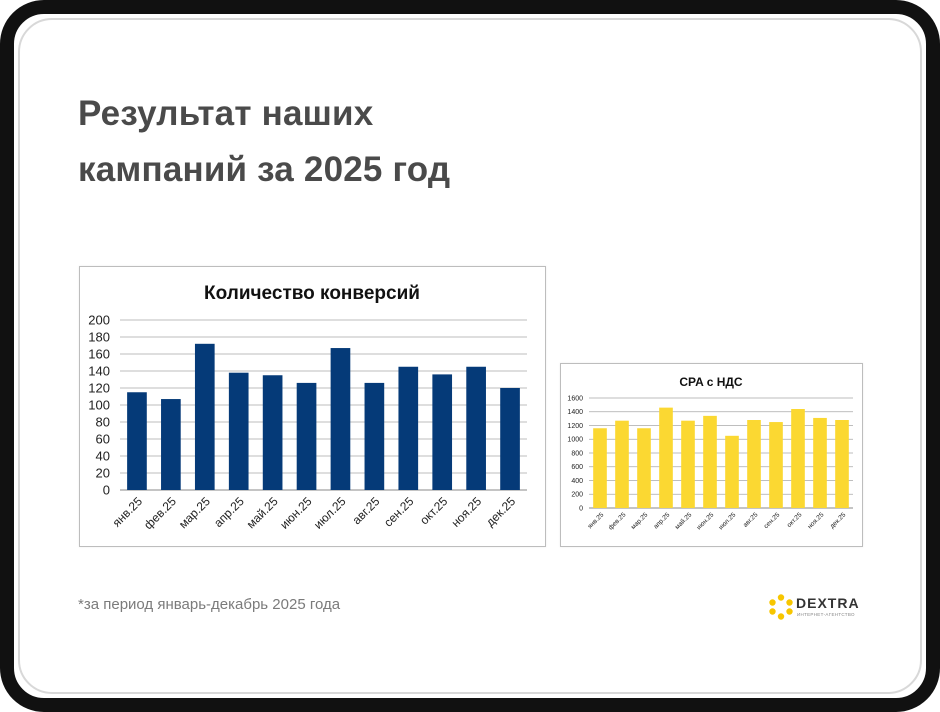 Image resolution: width=940 pixels, height=712 pixels. What do you see at coordinates (358, 142) in the screenshot?
I see `slide-title: Результат наших кампаний за 2025 год` at bounding box center [358, 142].